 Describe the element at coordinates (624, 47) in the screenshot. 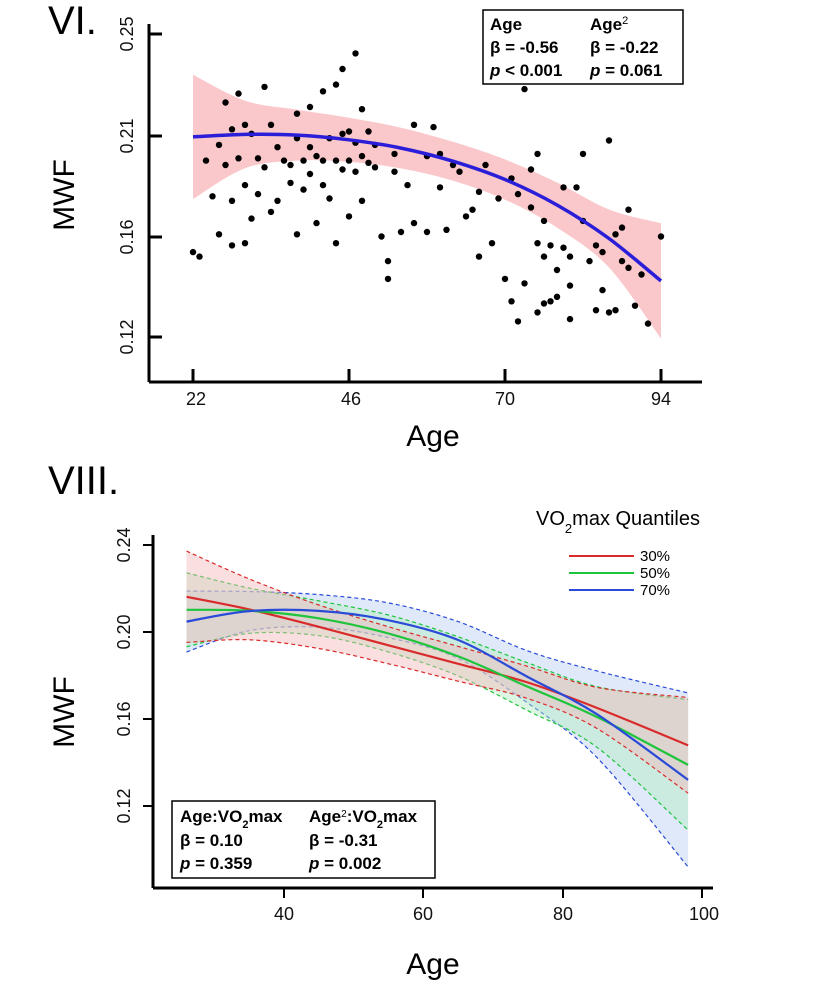

I see `stat-col2-beta: β = -0.22` at that location.